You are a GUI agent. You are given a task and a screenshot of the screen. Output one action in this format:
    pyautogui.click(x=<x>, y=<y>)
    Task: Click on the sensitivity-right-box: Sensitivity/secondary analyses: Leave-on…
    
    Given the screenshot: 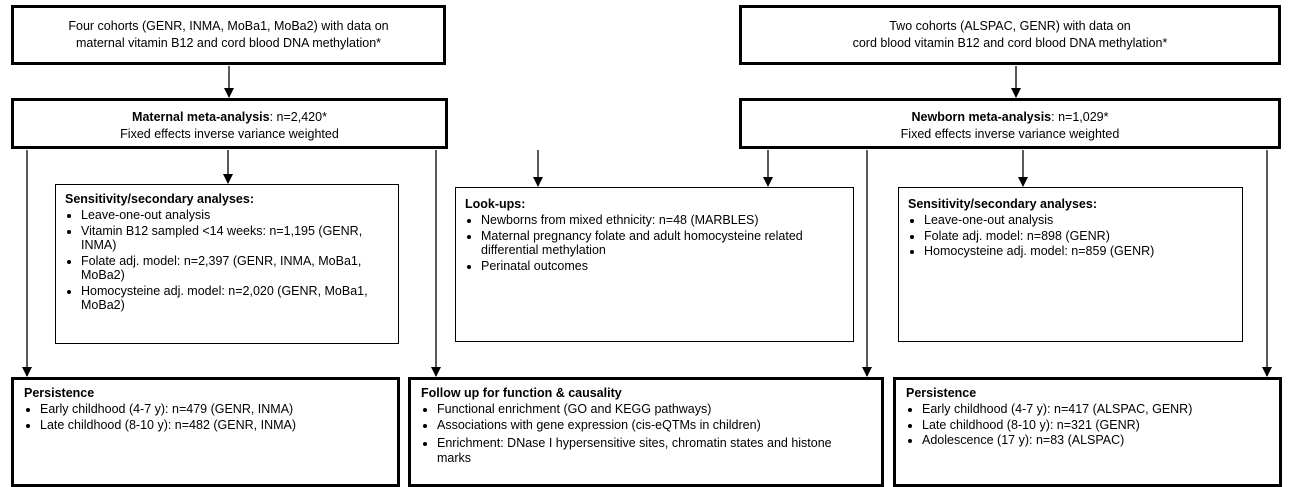 What is the action you would take?
    pyautogui.click(x=1070, y=264)
    